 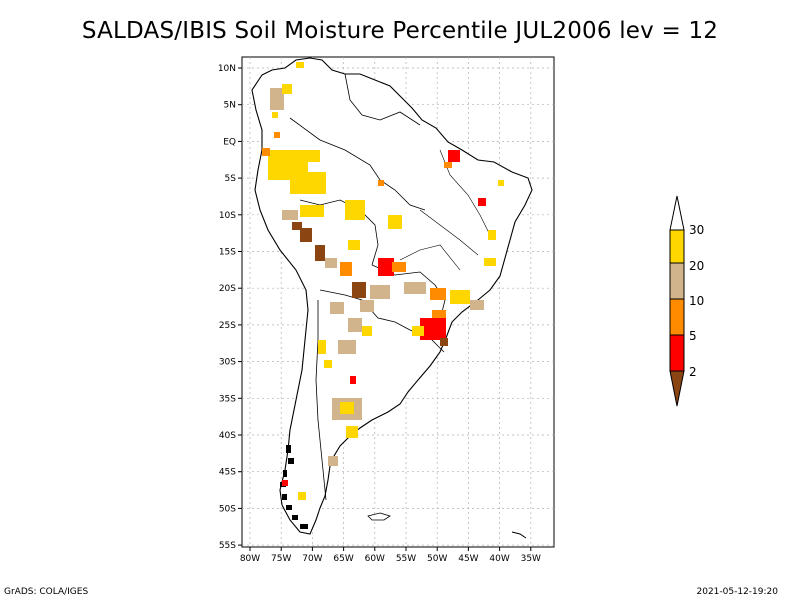 What do you see at coordinates (227, 509) in the screenshot?
I see `lat-tick-label: 50S` at bounding box center [227, 509].